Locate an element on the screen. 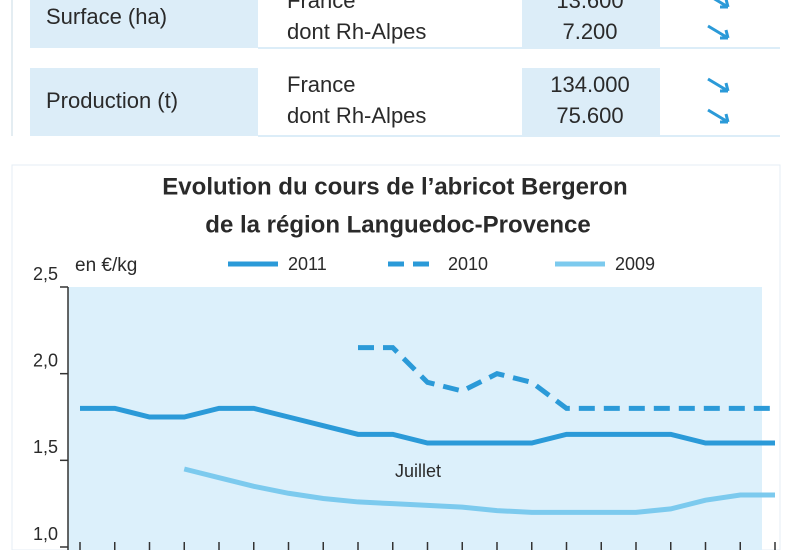  chart-title: de la région Languedoc-Provence is located at coordinates (397, 224).